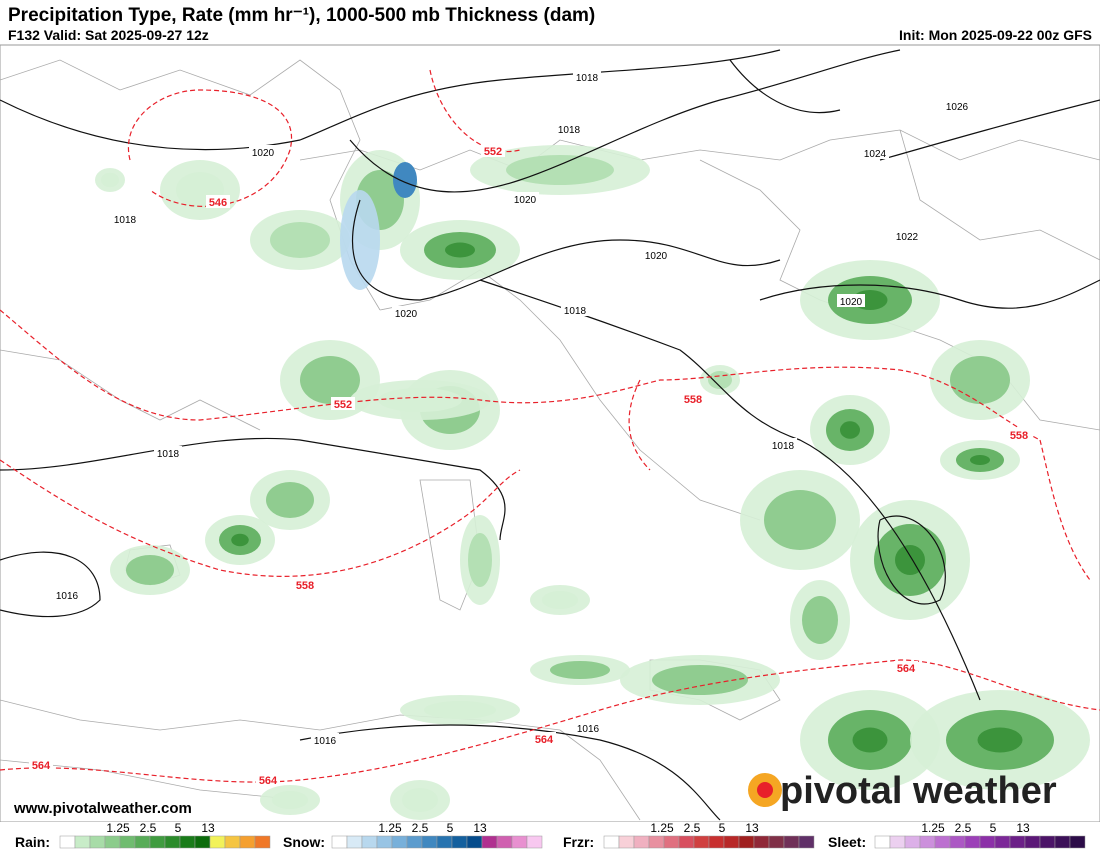 This screenshot has height=855, width=1100. I want to click on isobar-label: 1016, so click(588, 729).